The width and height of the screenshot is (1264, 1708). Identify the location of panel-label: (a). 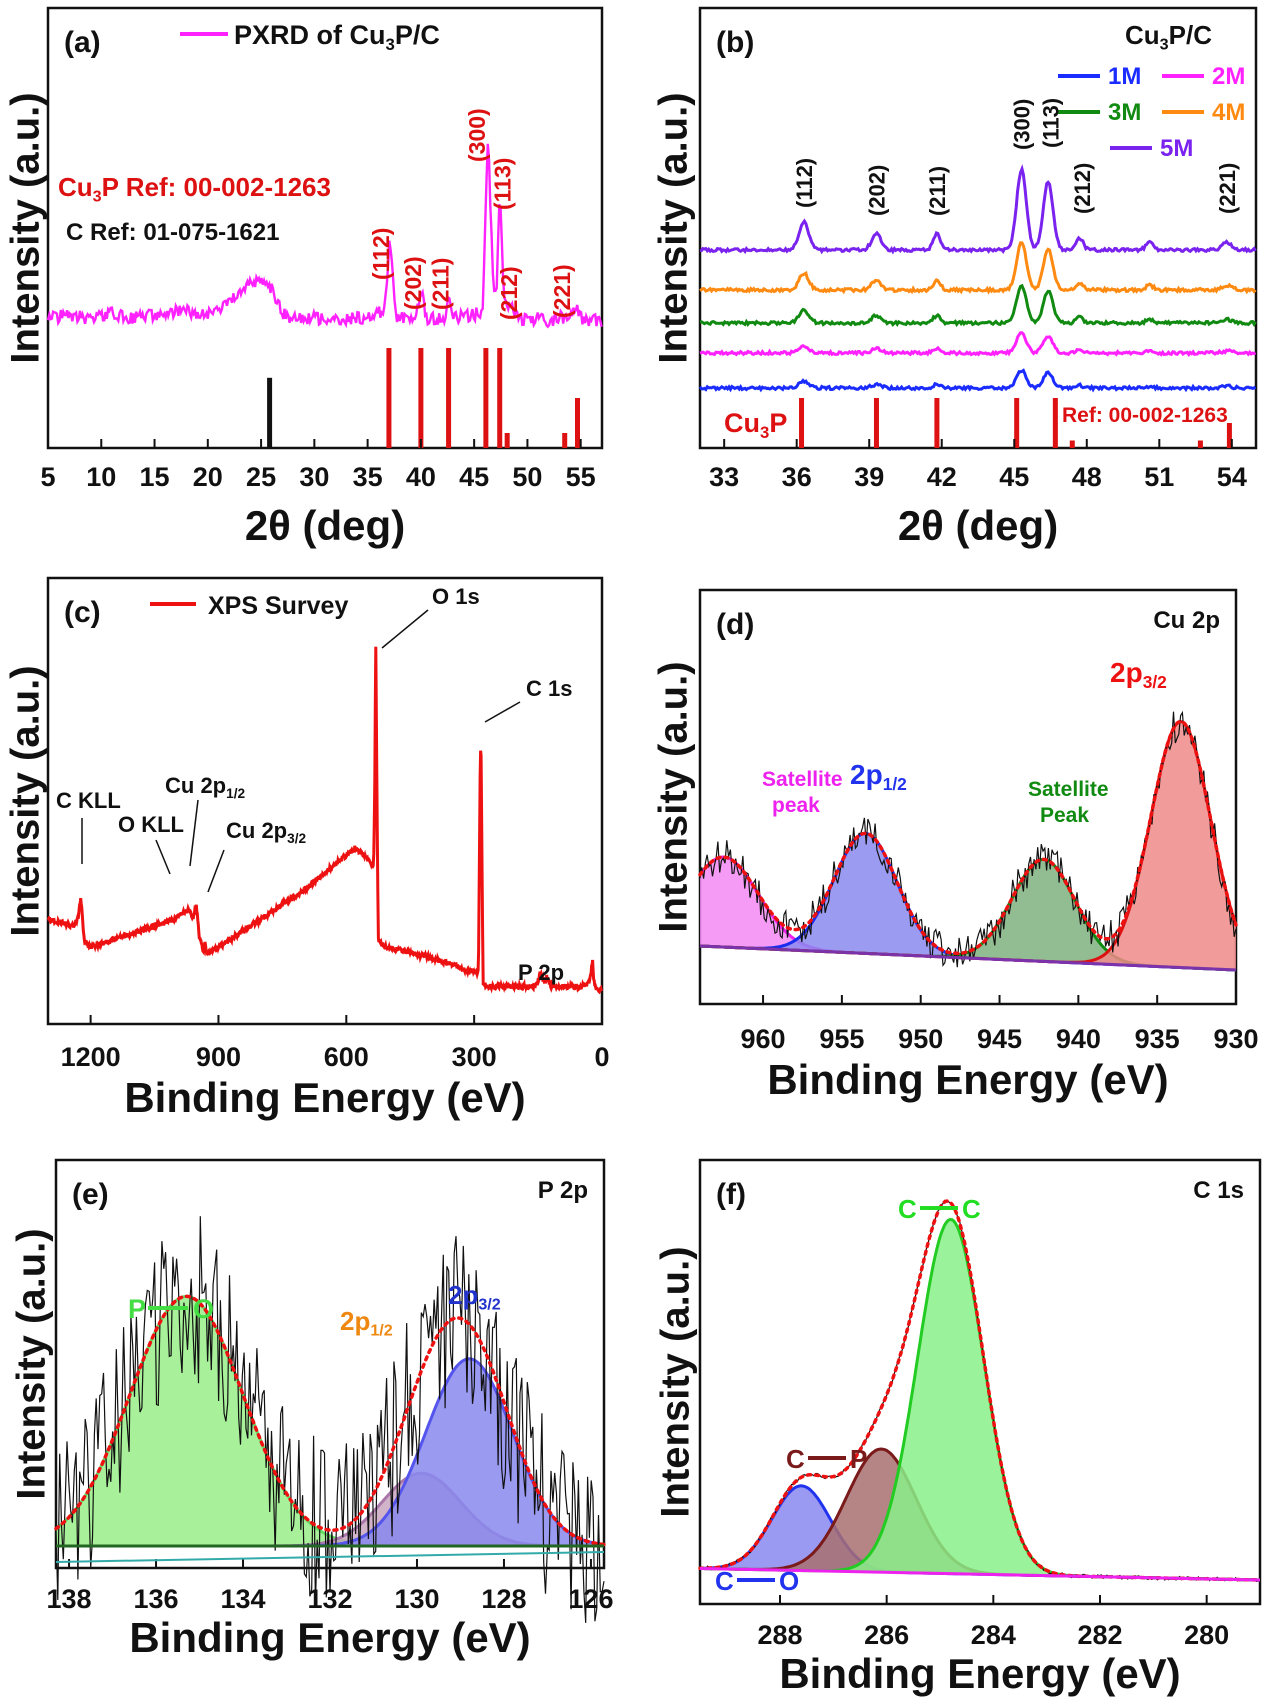
(82, 42).